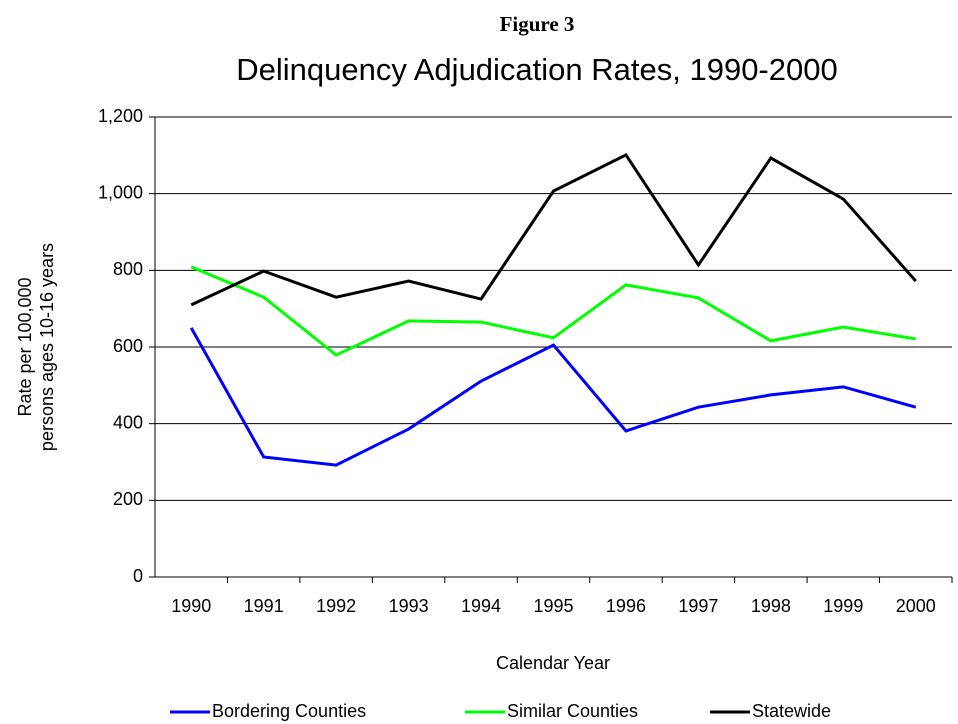  Describe the element at coordinates (336, 606) in the screenshot. I see `x-tick-label: 1992` at that location.